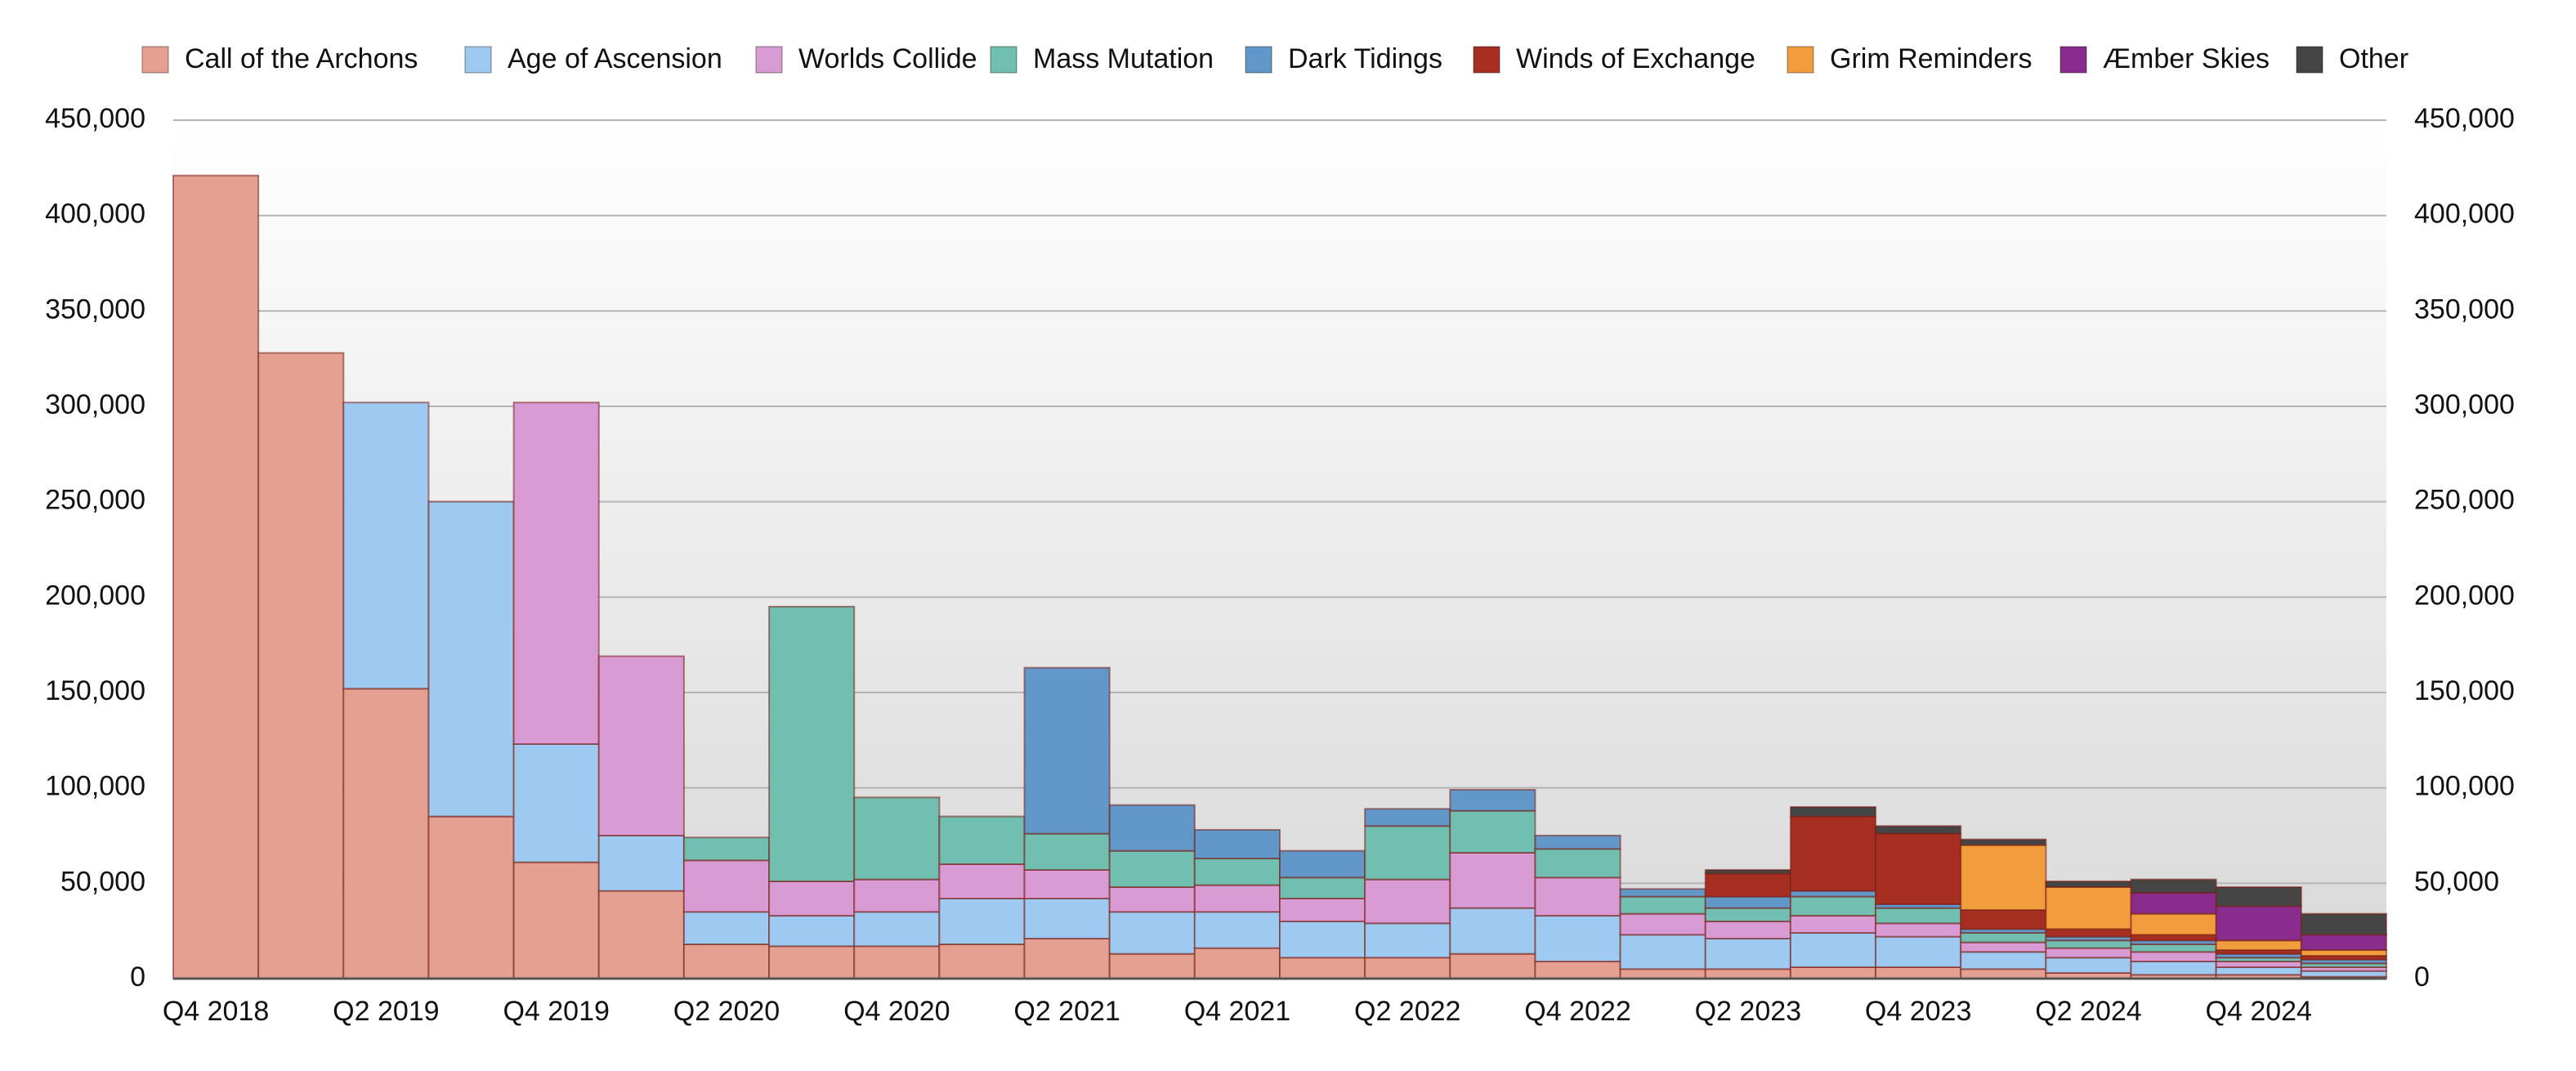 The height and width of the screenshot is (1071, 2576). What do you see at coordinates (95, 786) in the screenshot?
I see `y-tick-label: 100,000` at bounding box center [95, 786].